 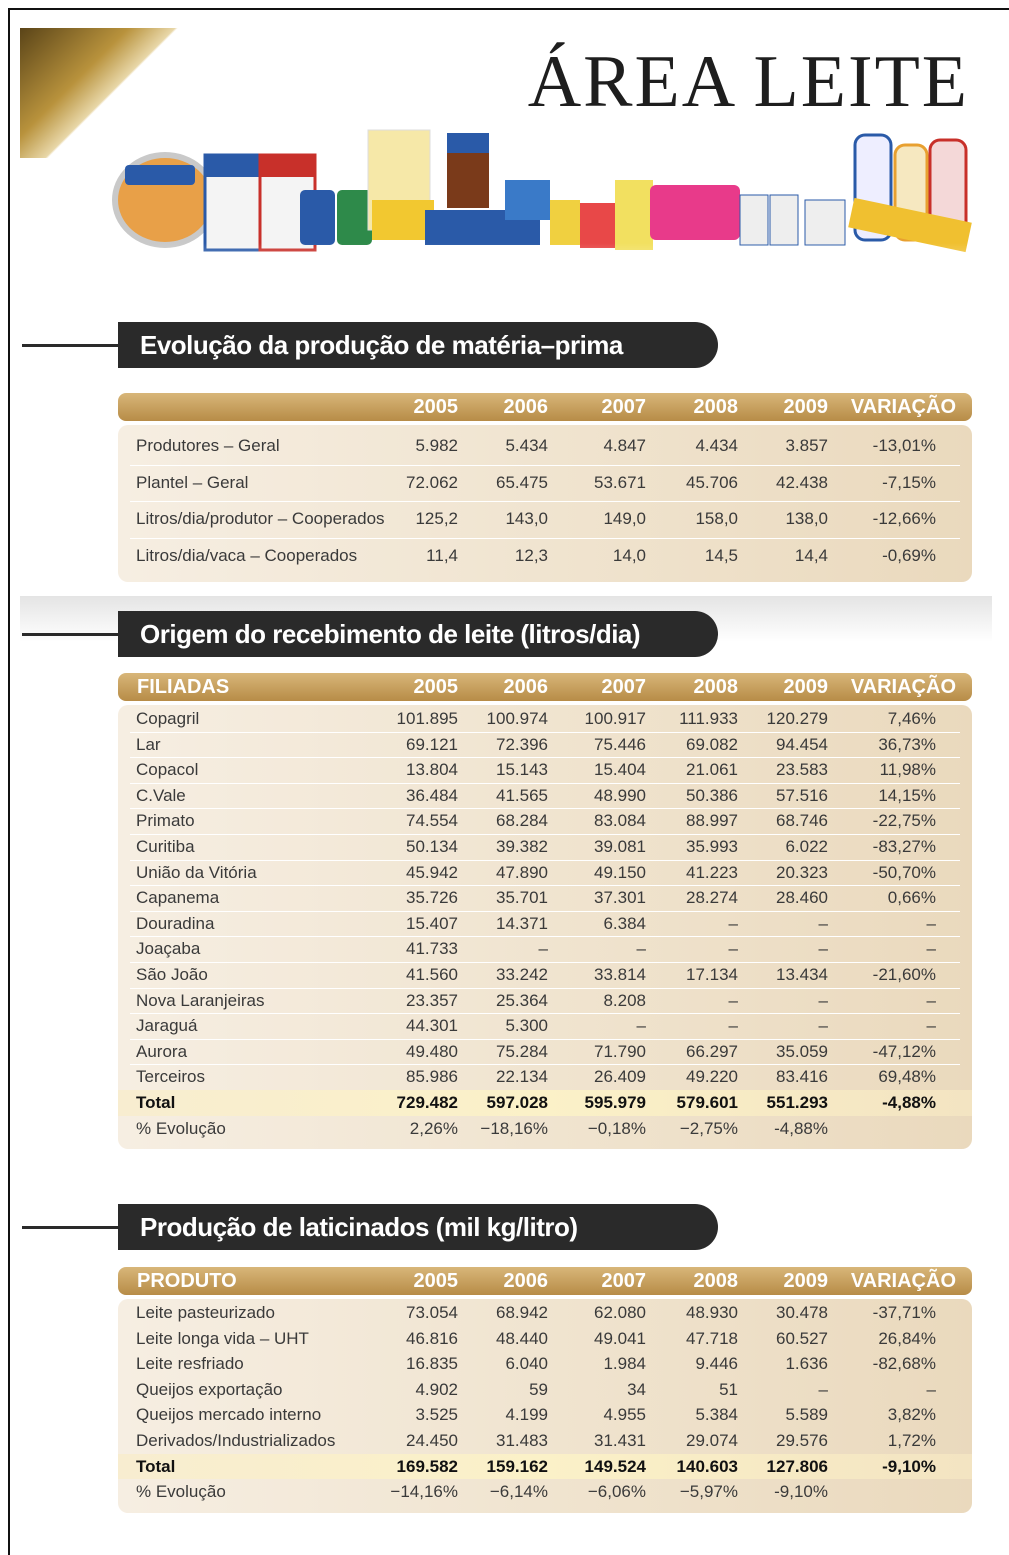 What do you see at coordinates (165, 846) in the screenshot?
I see `row-label: Curitiba` at bounding box center [165, 846].